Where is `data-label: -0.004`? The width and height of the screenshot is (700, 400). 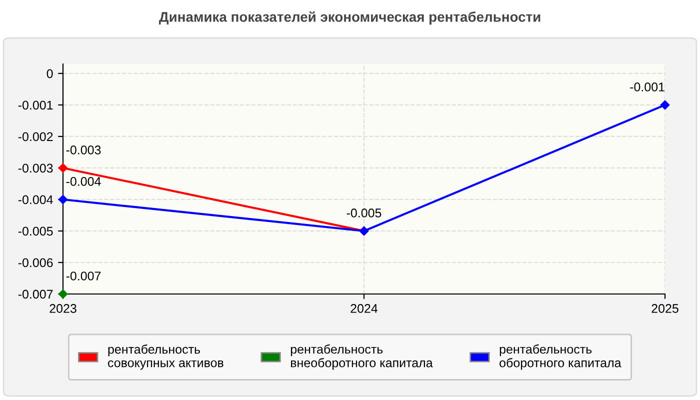
data-label: -0.004 is located at coordinates (83, 181).